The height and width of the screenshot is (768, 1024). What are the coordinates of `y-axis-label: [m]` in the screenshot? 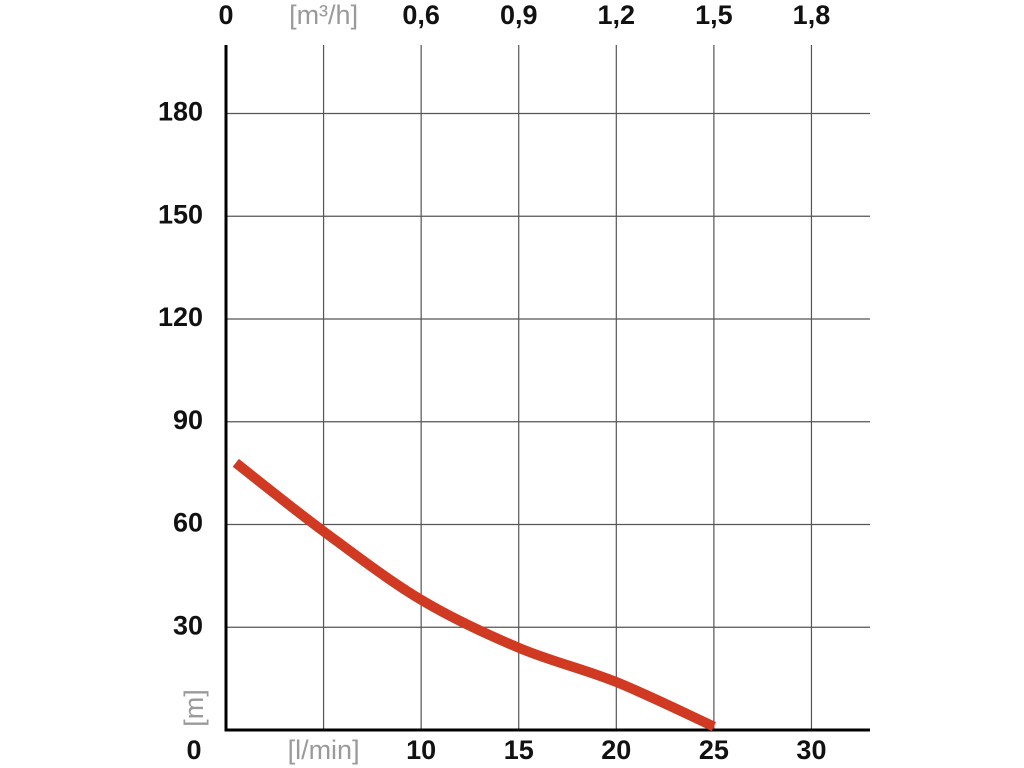 It's located at (194, 708).